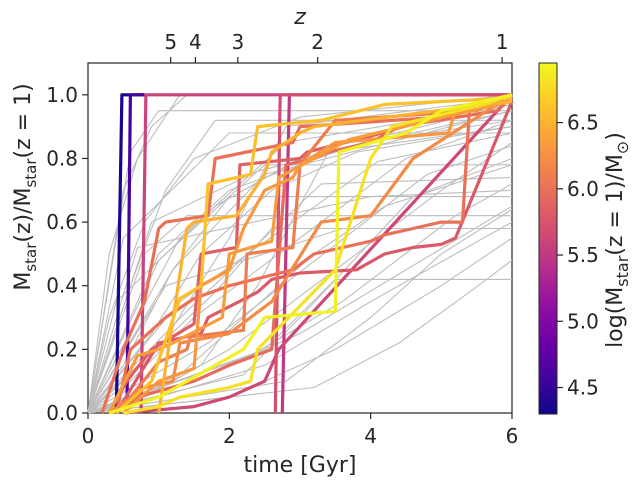 The height and width of the screenshot is (483, 636). I want to click on top-axis-label: z, so click(299, 17).